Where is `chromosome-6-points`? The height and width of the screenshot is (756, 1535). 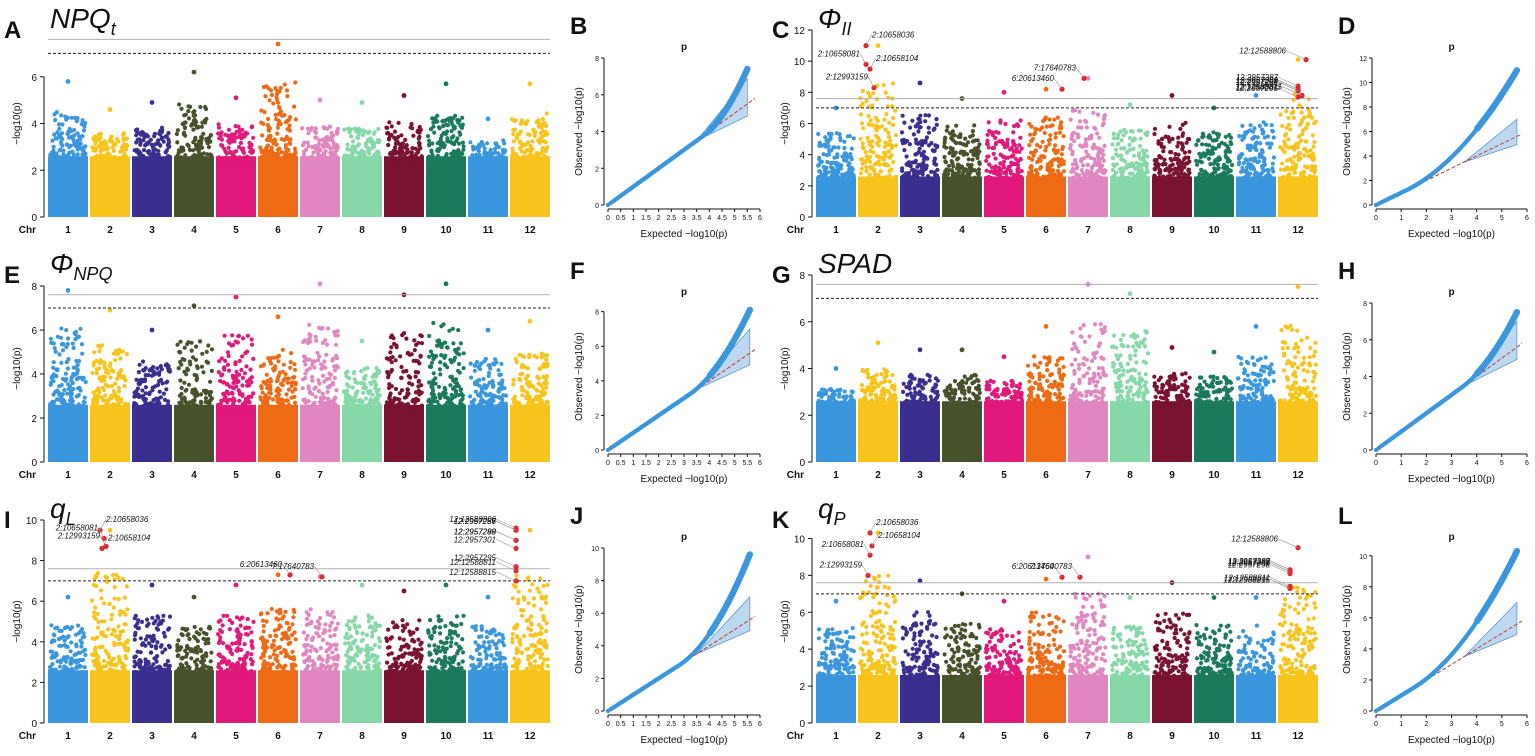
chromosome-6-points is located at coordinates (1046, 152).